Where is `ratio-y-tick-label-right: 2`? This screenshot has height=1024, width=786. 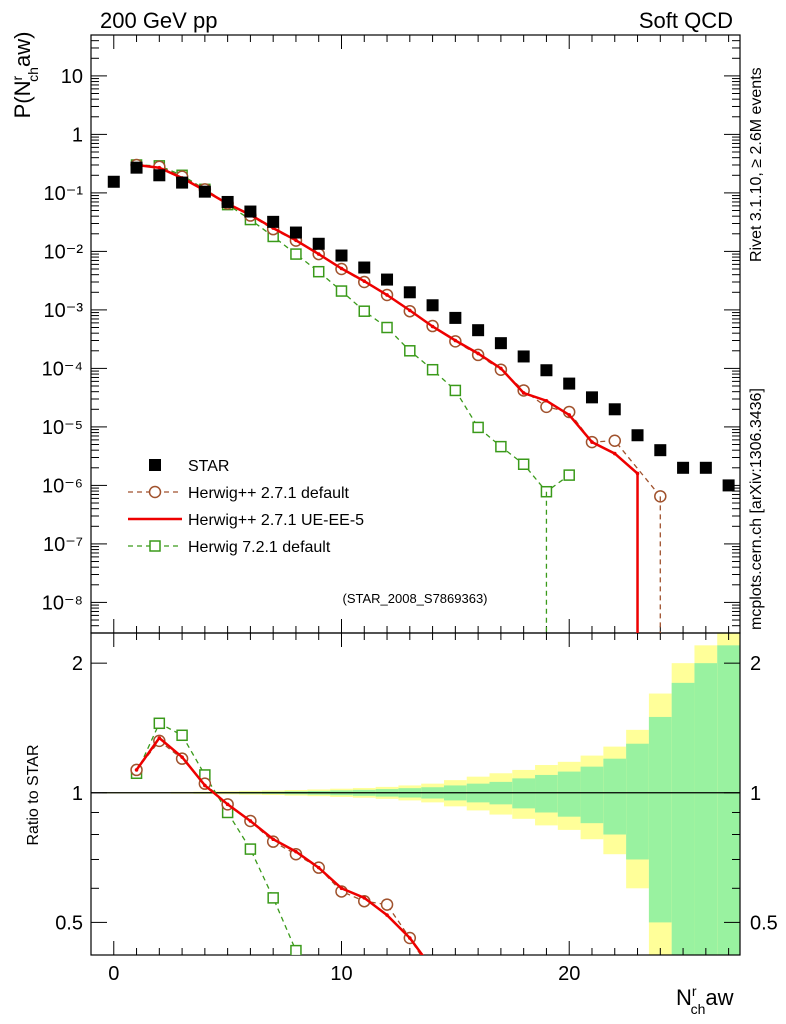 ratio-y-tick-label-right: 2 is located at coordinates (755, 664).